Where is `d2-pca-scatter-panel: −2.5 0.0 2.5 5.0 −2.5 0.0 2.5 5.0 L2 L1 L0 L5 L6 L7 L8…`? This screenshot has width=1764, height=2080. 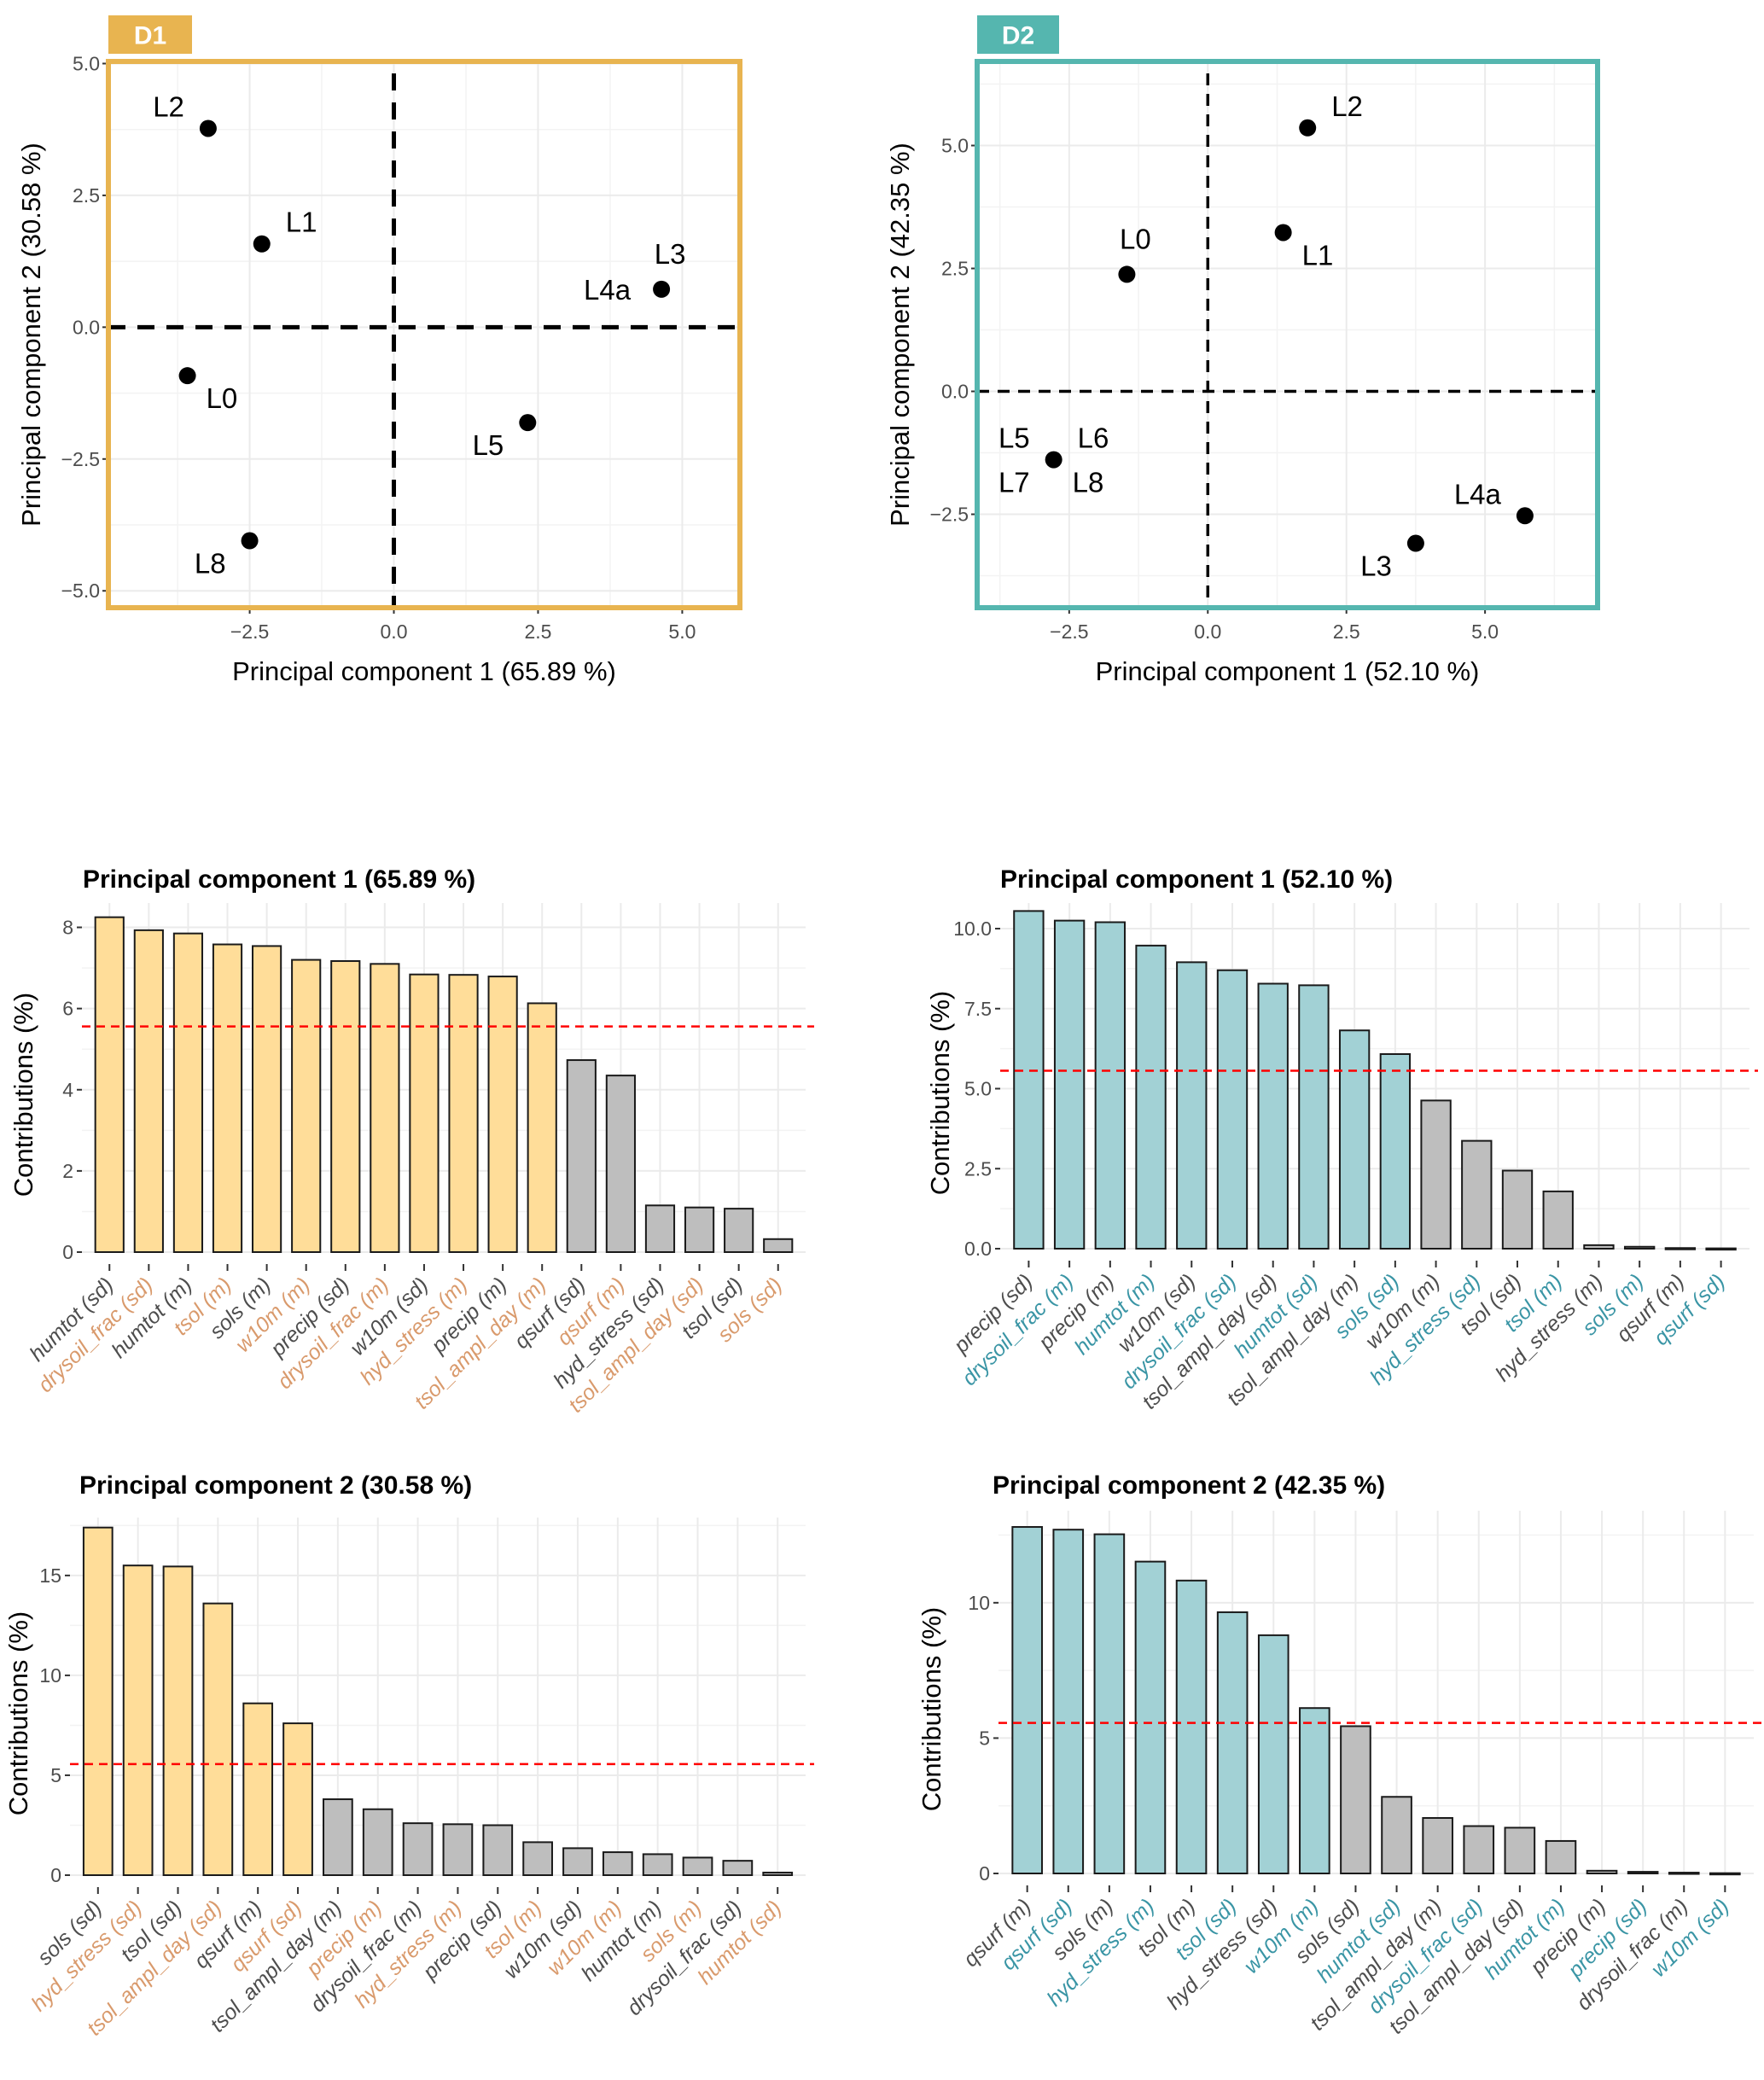 d2-pca-scatter-panel: −2.5 0.0 2.5 5.0 −2.5 0.0 2.5 5.0 L2 L1 L0 L5 L6 L7 L8… is located at coordinates (1242, 350).